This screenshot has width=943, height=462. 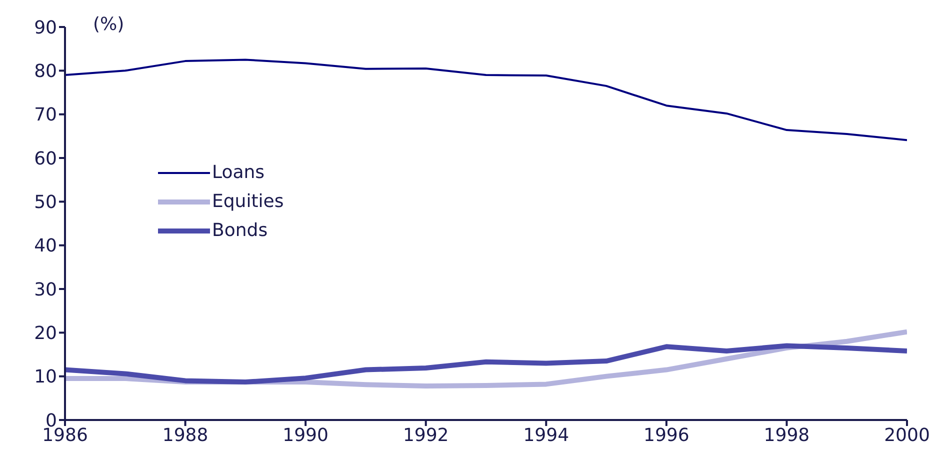 I want to click on y-tick-label: 80, so click(x=45, y=71).